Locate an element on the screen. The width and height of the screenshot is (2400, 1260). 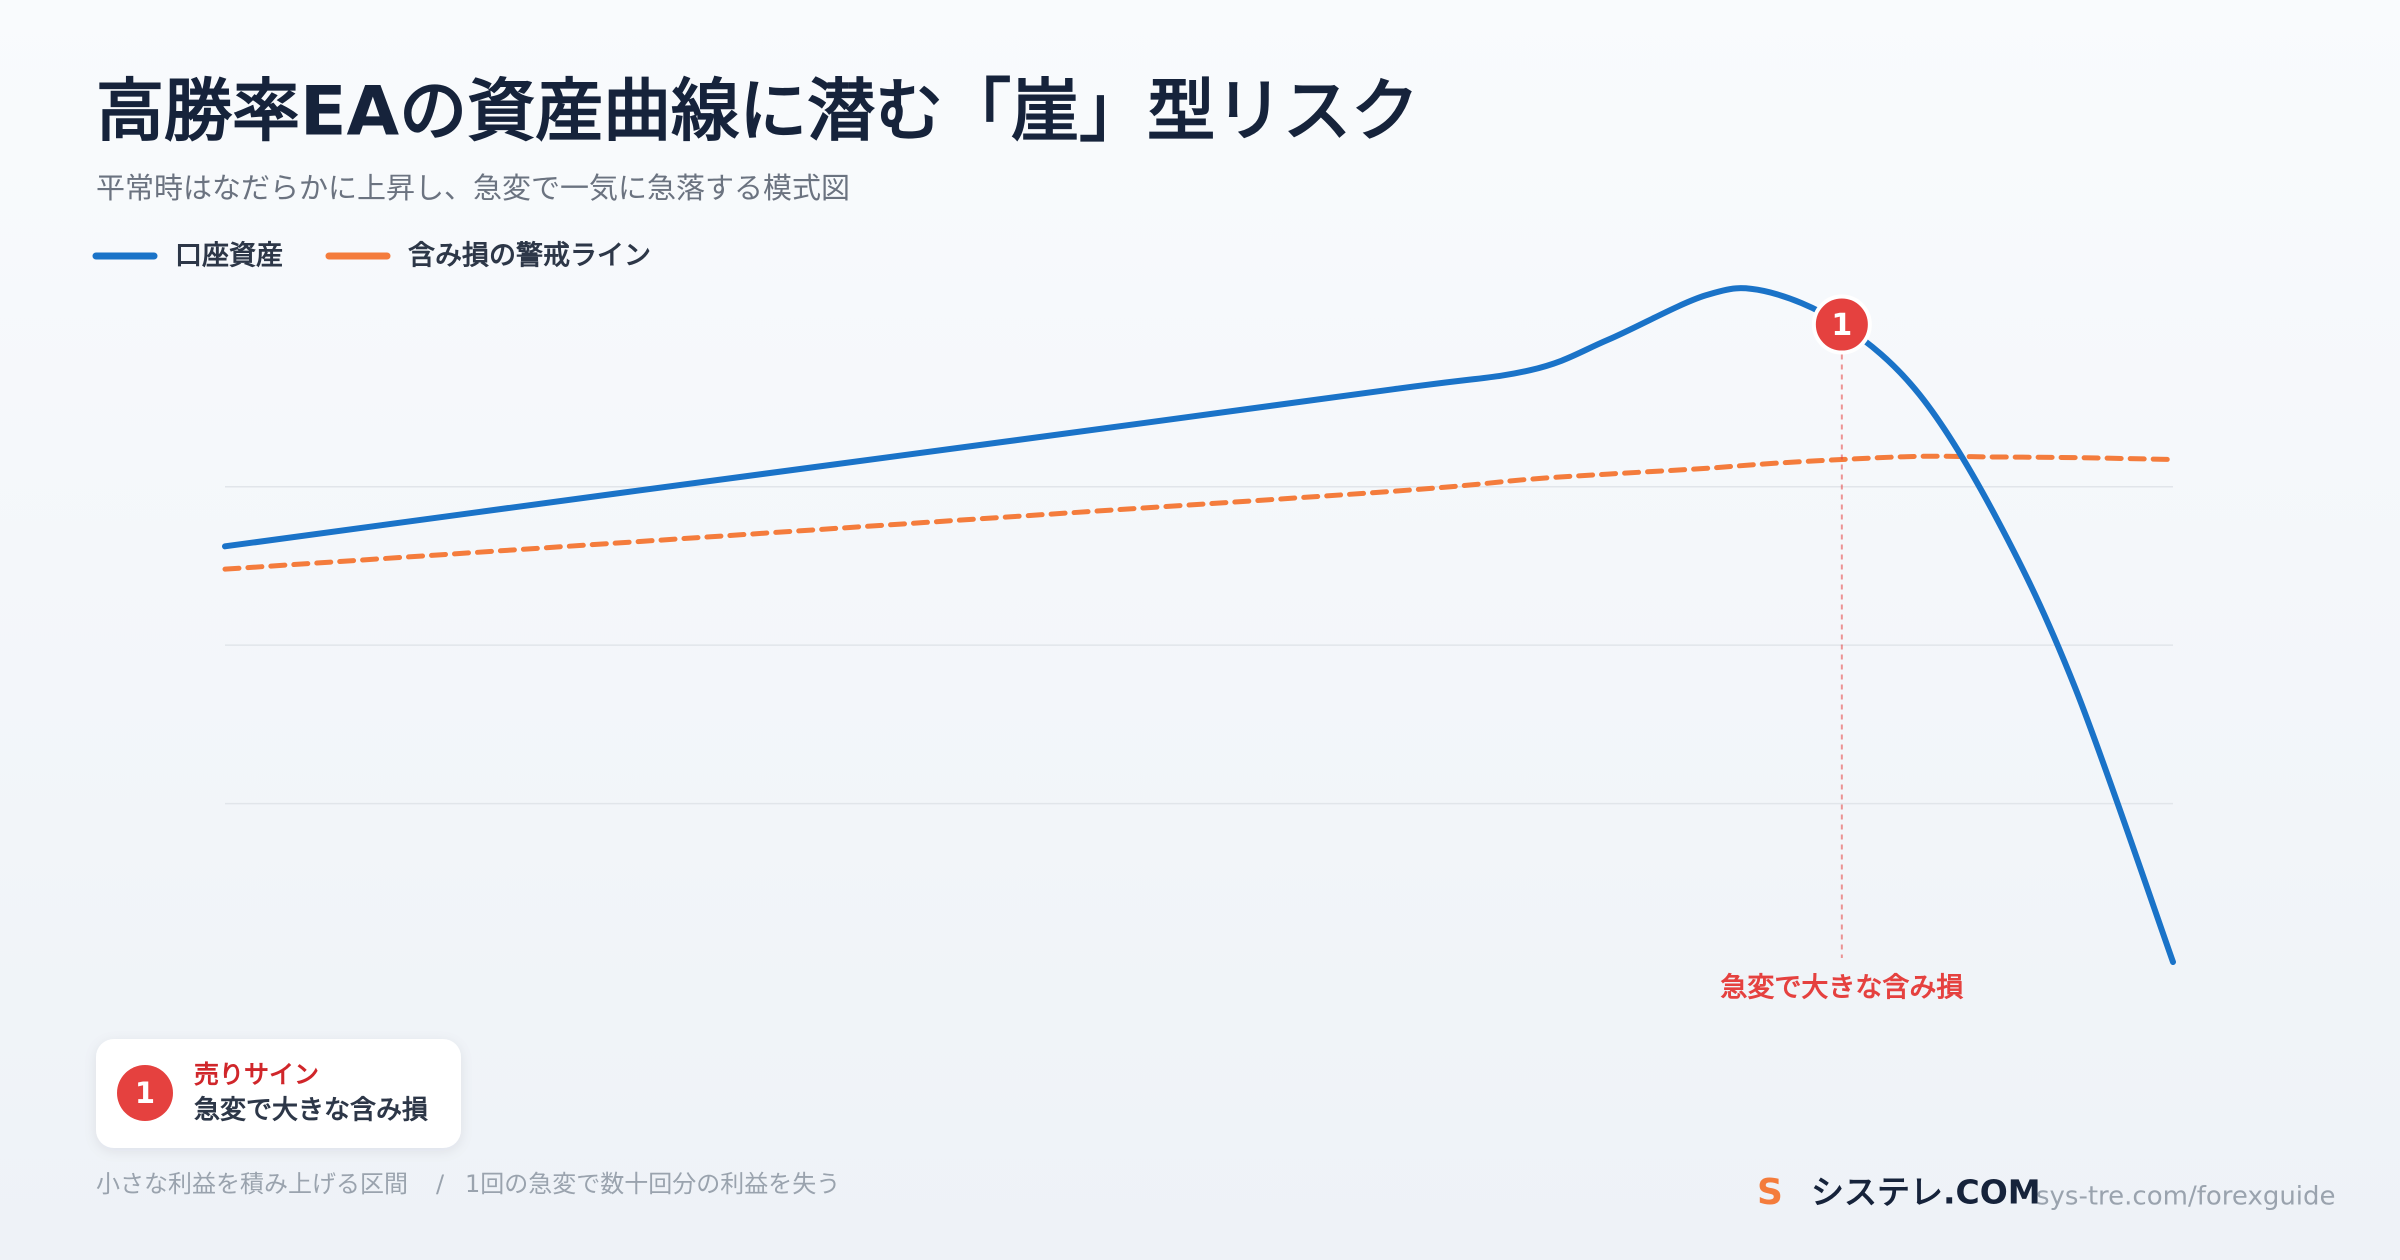
chart-subtitle: 平常時はなだらかに上昇し、急変で一気に急落する模式図 is located at coordinates (473, 188).